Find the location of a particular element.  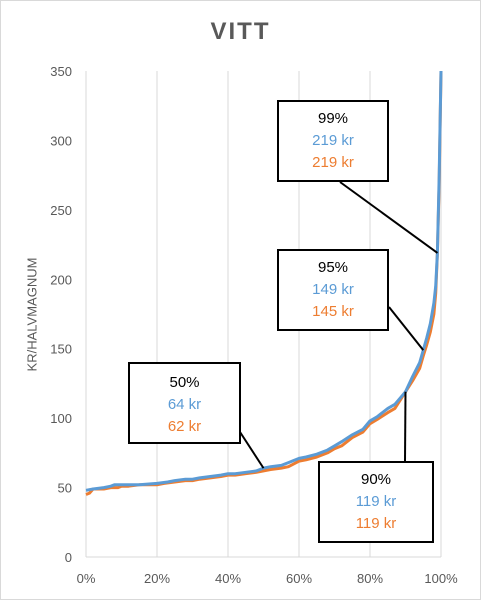

callout-percent: 50% is located at coordinates (184, 382).